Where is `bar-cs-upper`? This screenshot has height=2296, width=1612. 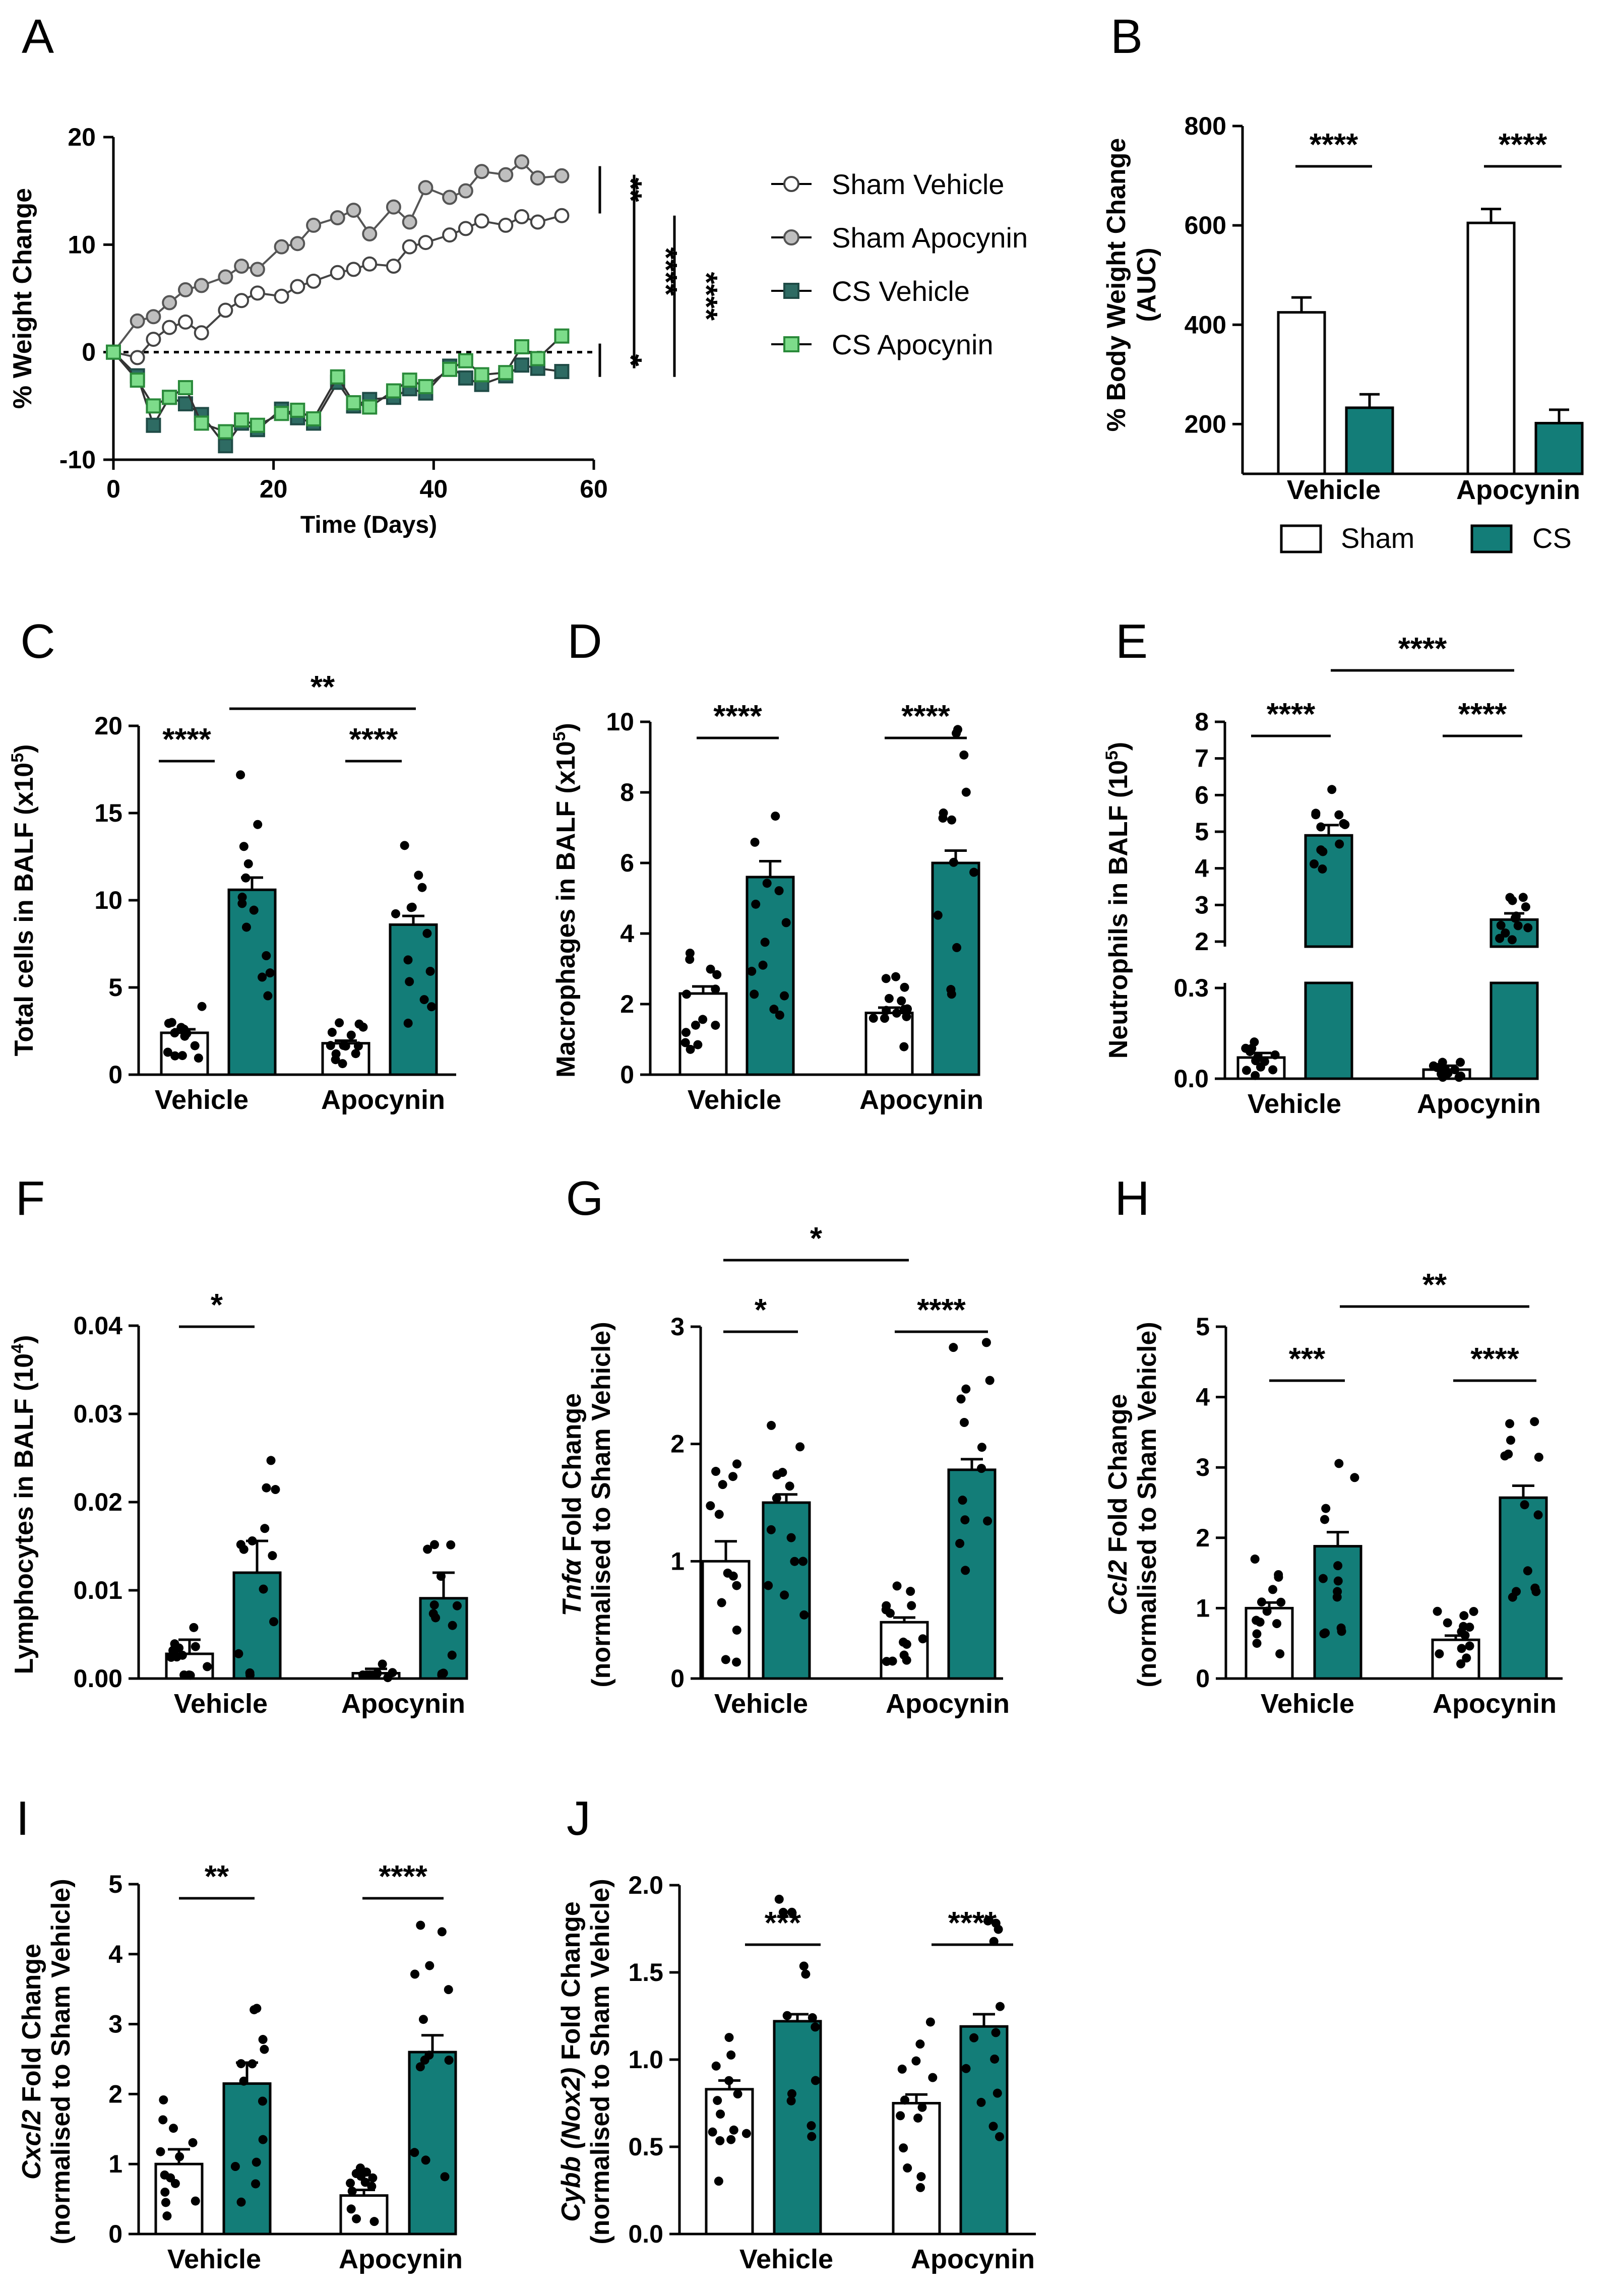
bar-cs-upper is located at coordinates (1328, 891).